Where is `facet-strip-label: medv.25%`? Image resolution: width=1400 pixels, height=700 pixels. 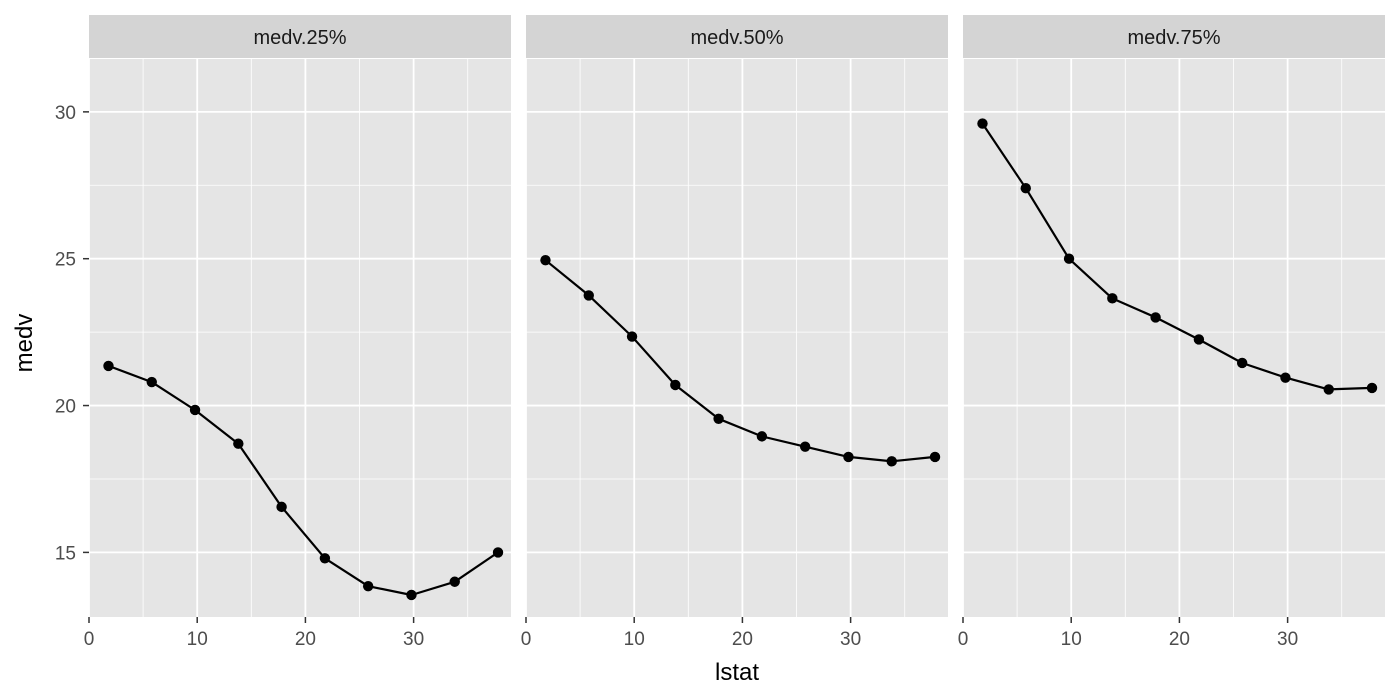 facet-strip-label: medv.25% is located at coordinates (299, 38).